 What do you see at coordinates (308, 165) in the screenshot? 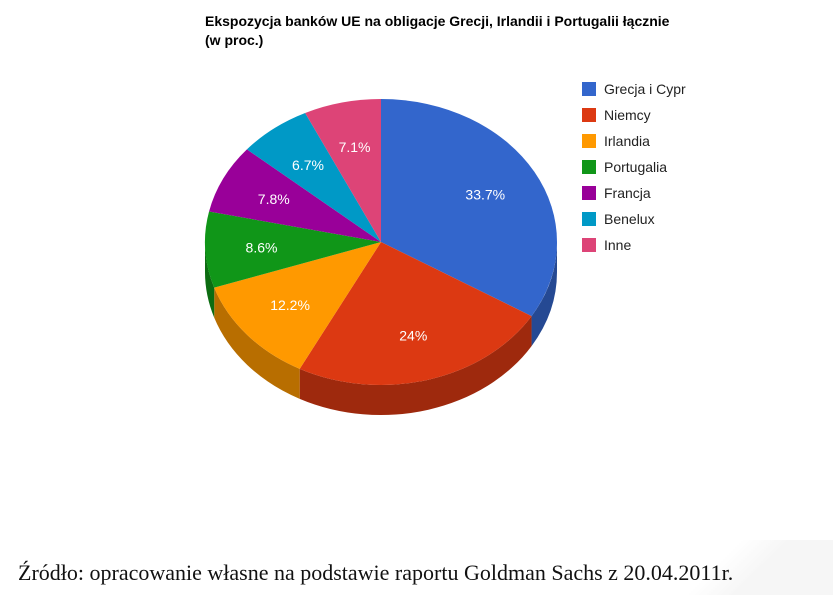
I see `pie-slice-label: 6.7%` at bounding box center [308, 165].